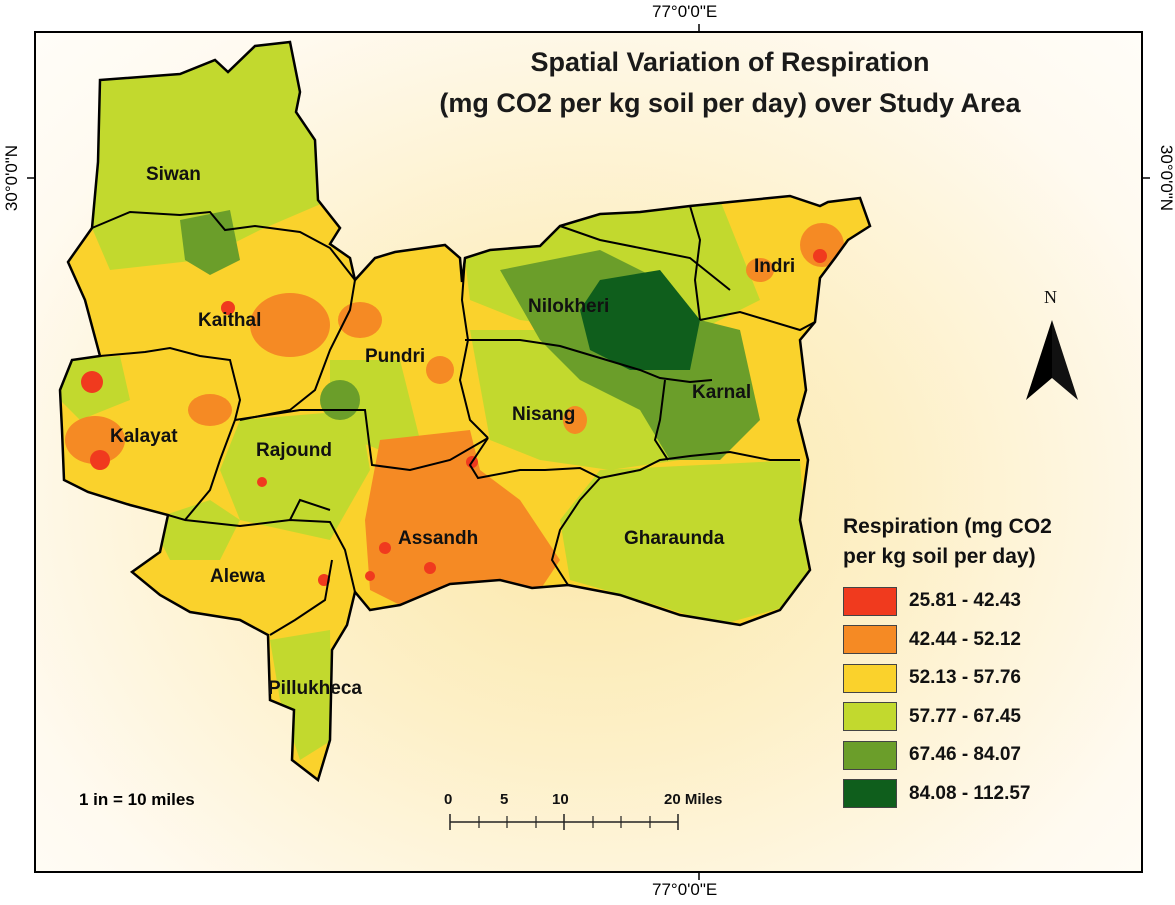 This screenshot has width=1175, height=905. What do you see at coordinates (970, 793) in the screenshot?
I see `legend-label: 84.08 - 112.57` at bounding box center [970, 793].